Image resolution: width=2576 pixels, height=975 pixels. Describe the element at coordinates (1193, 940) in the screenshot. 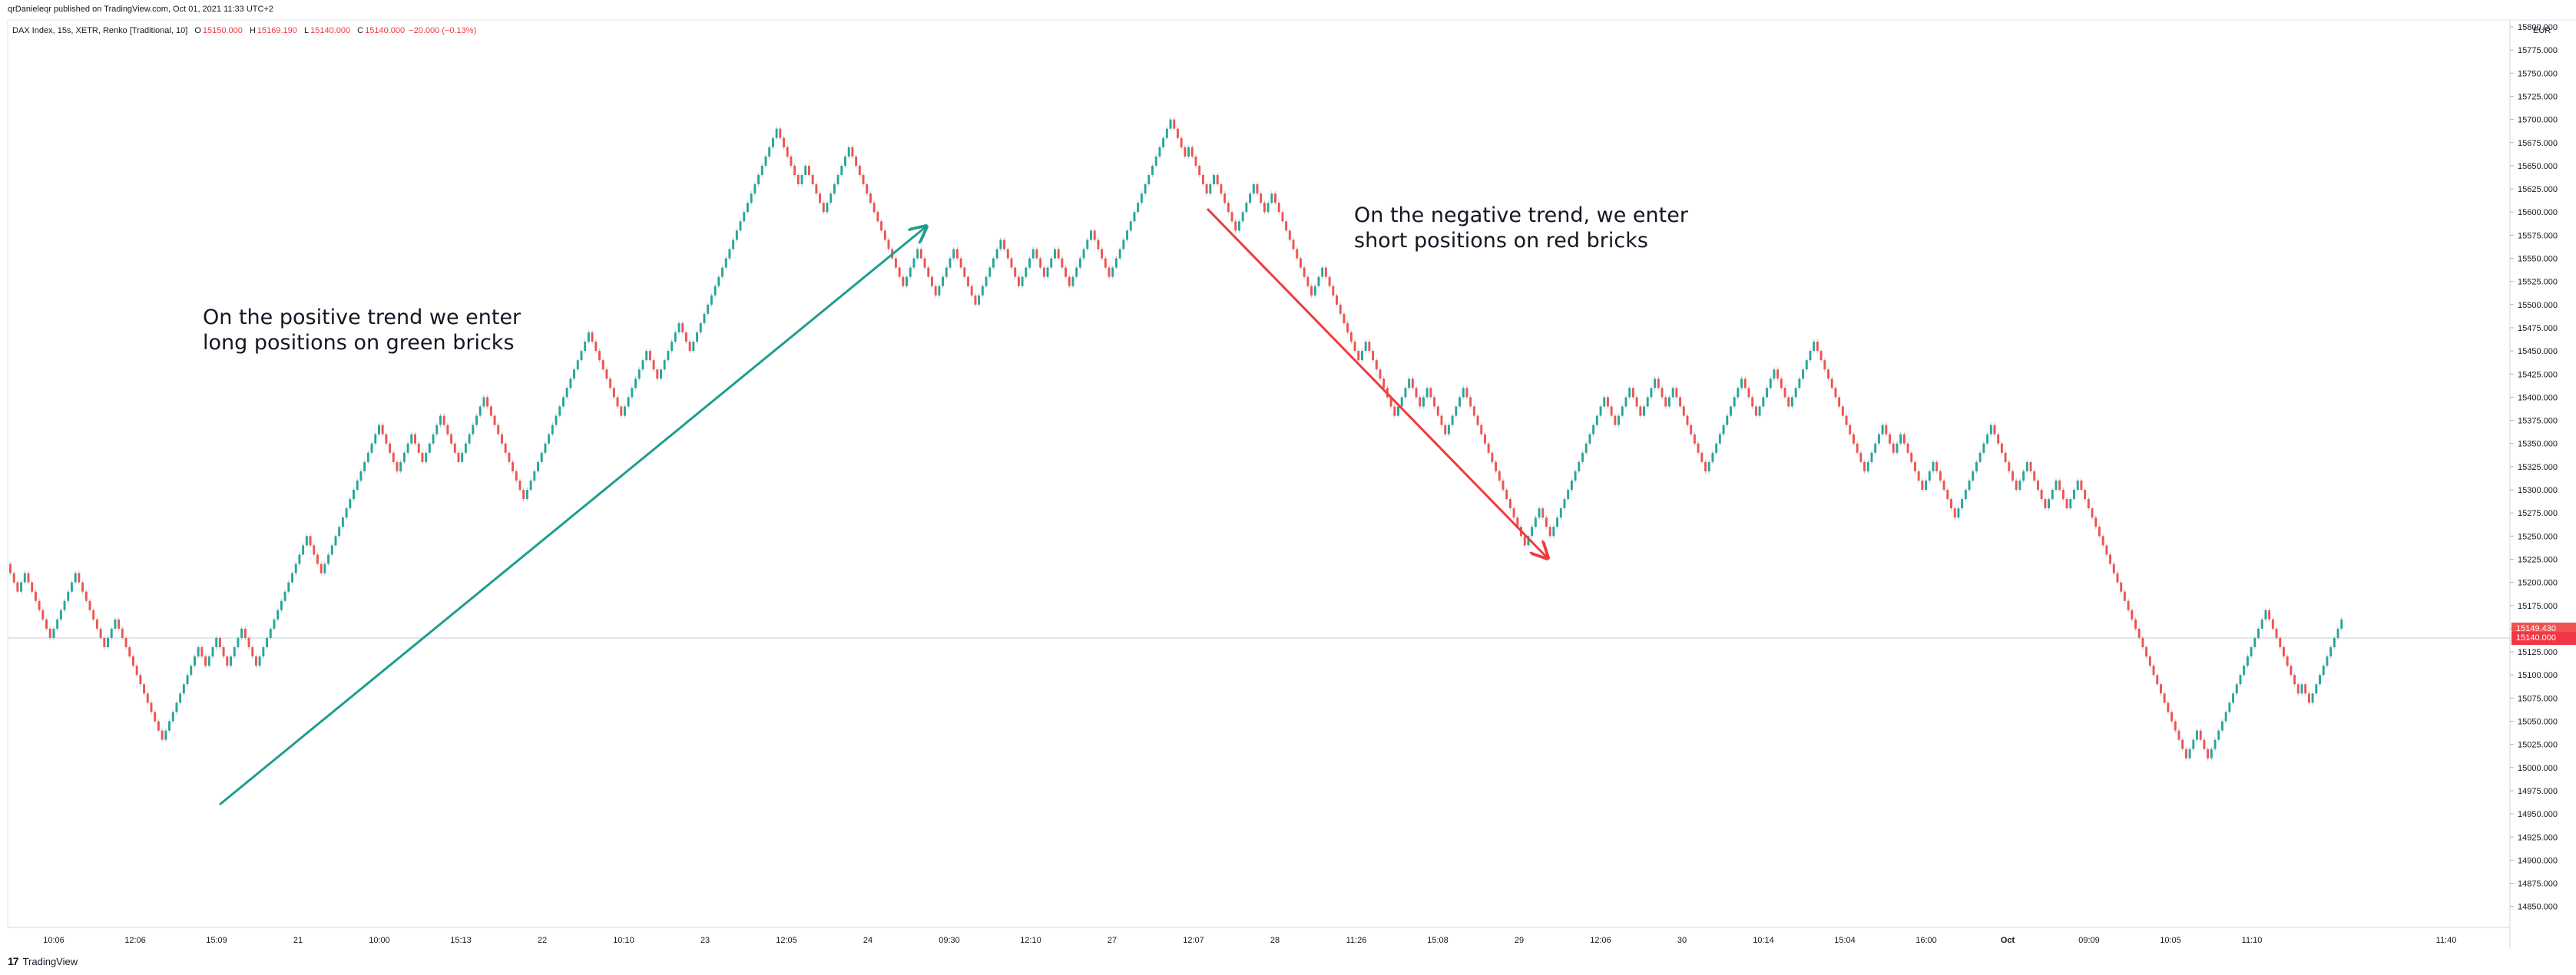

I see `x-tick-label: 12:07` at that location.